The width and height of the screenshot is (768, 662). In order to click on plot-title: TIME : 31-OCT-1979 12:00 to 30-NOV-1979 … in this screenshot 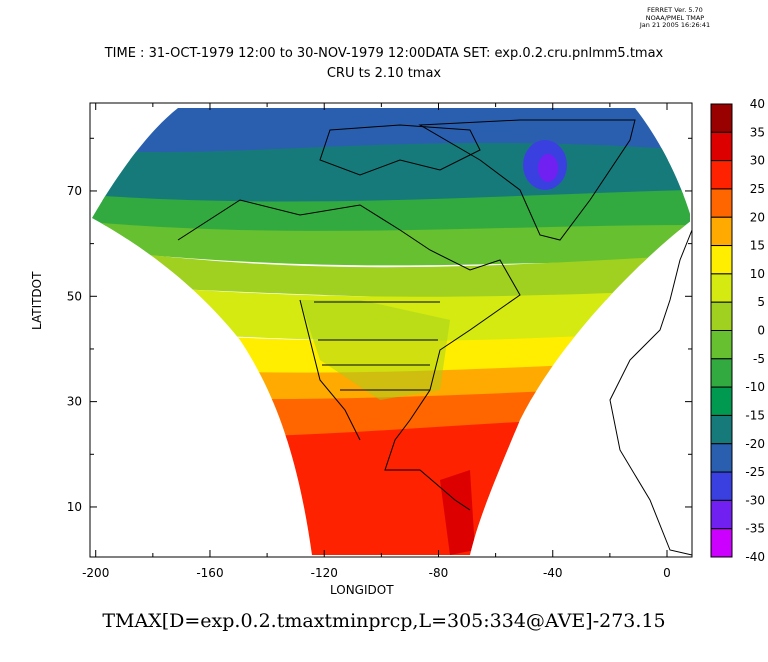, I will do `click(384, 53)`.